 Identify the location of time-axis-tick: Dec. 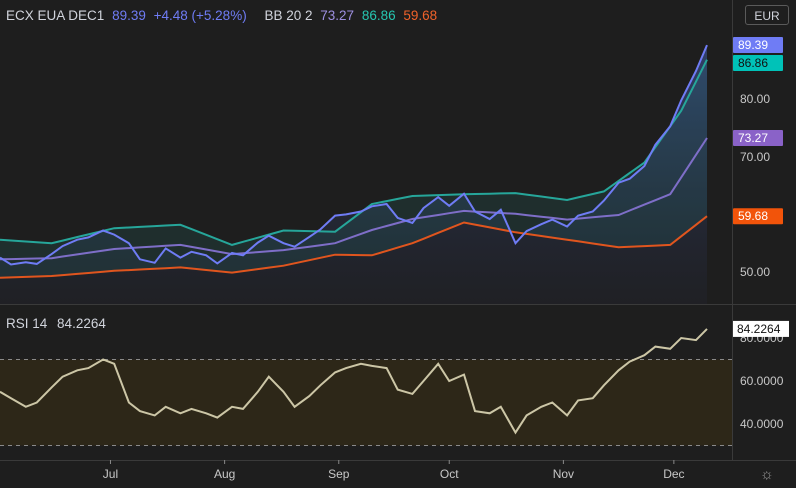
(673, 474).